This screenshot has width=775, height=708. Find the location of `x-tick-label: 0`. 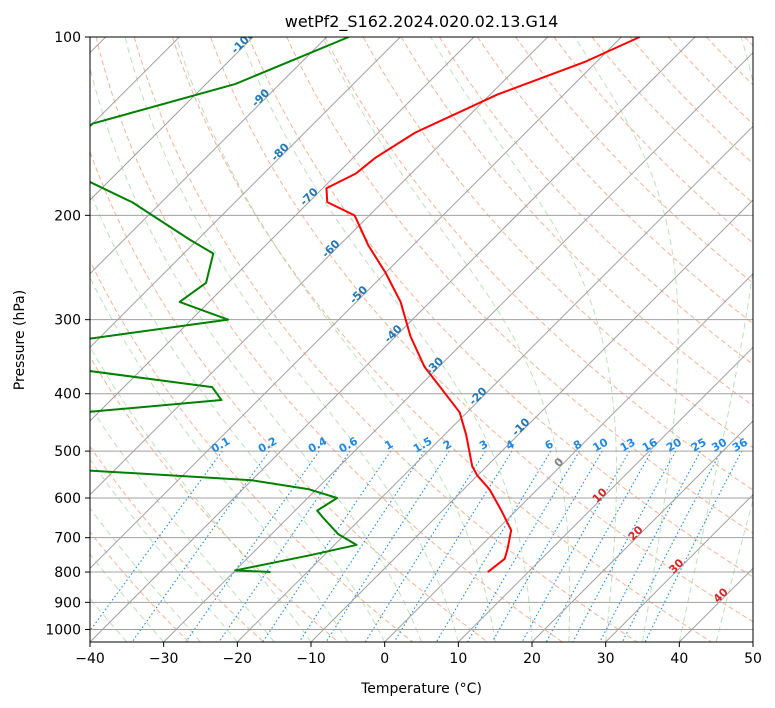

x-tick-label: 0 is located at coordinates (384, 659).